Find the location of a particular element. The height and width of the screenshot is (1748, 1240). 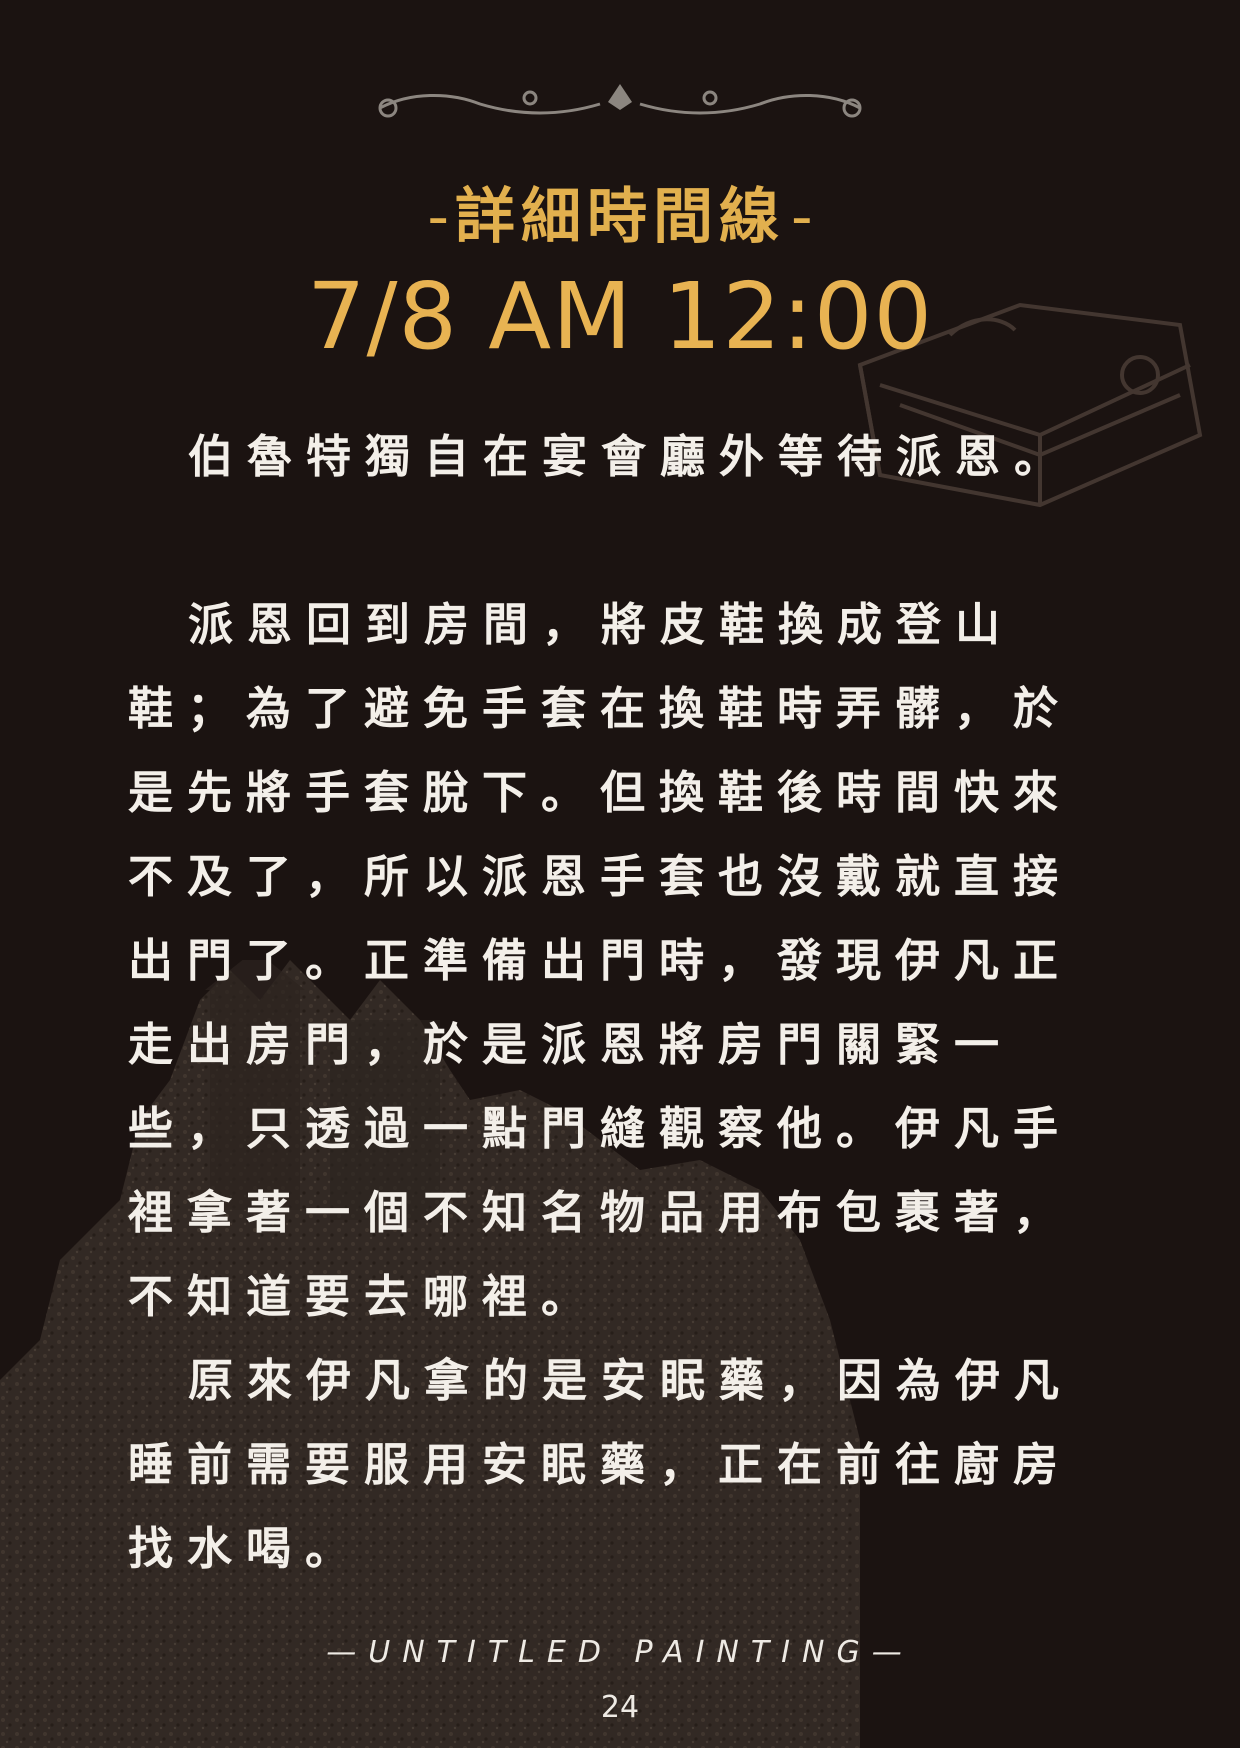

section-title-text: 詳細時間線 is located at coordinates (620, 217).